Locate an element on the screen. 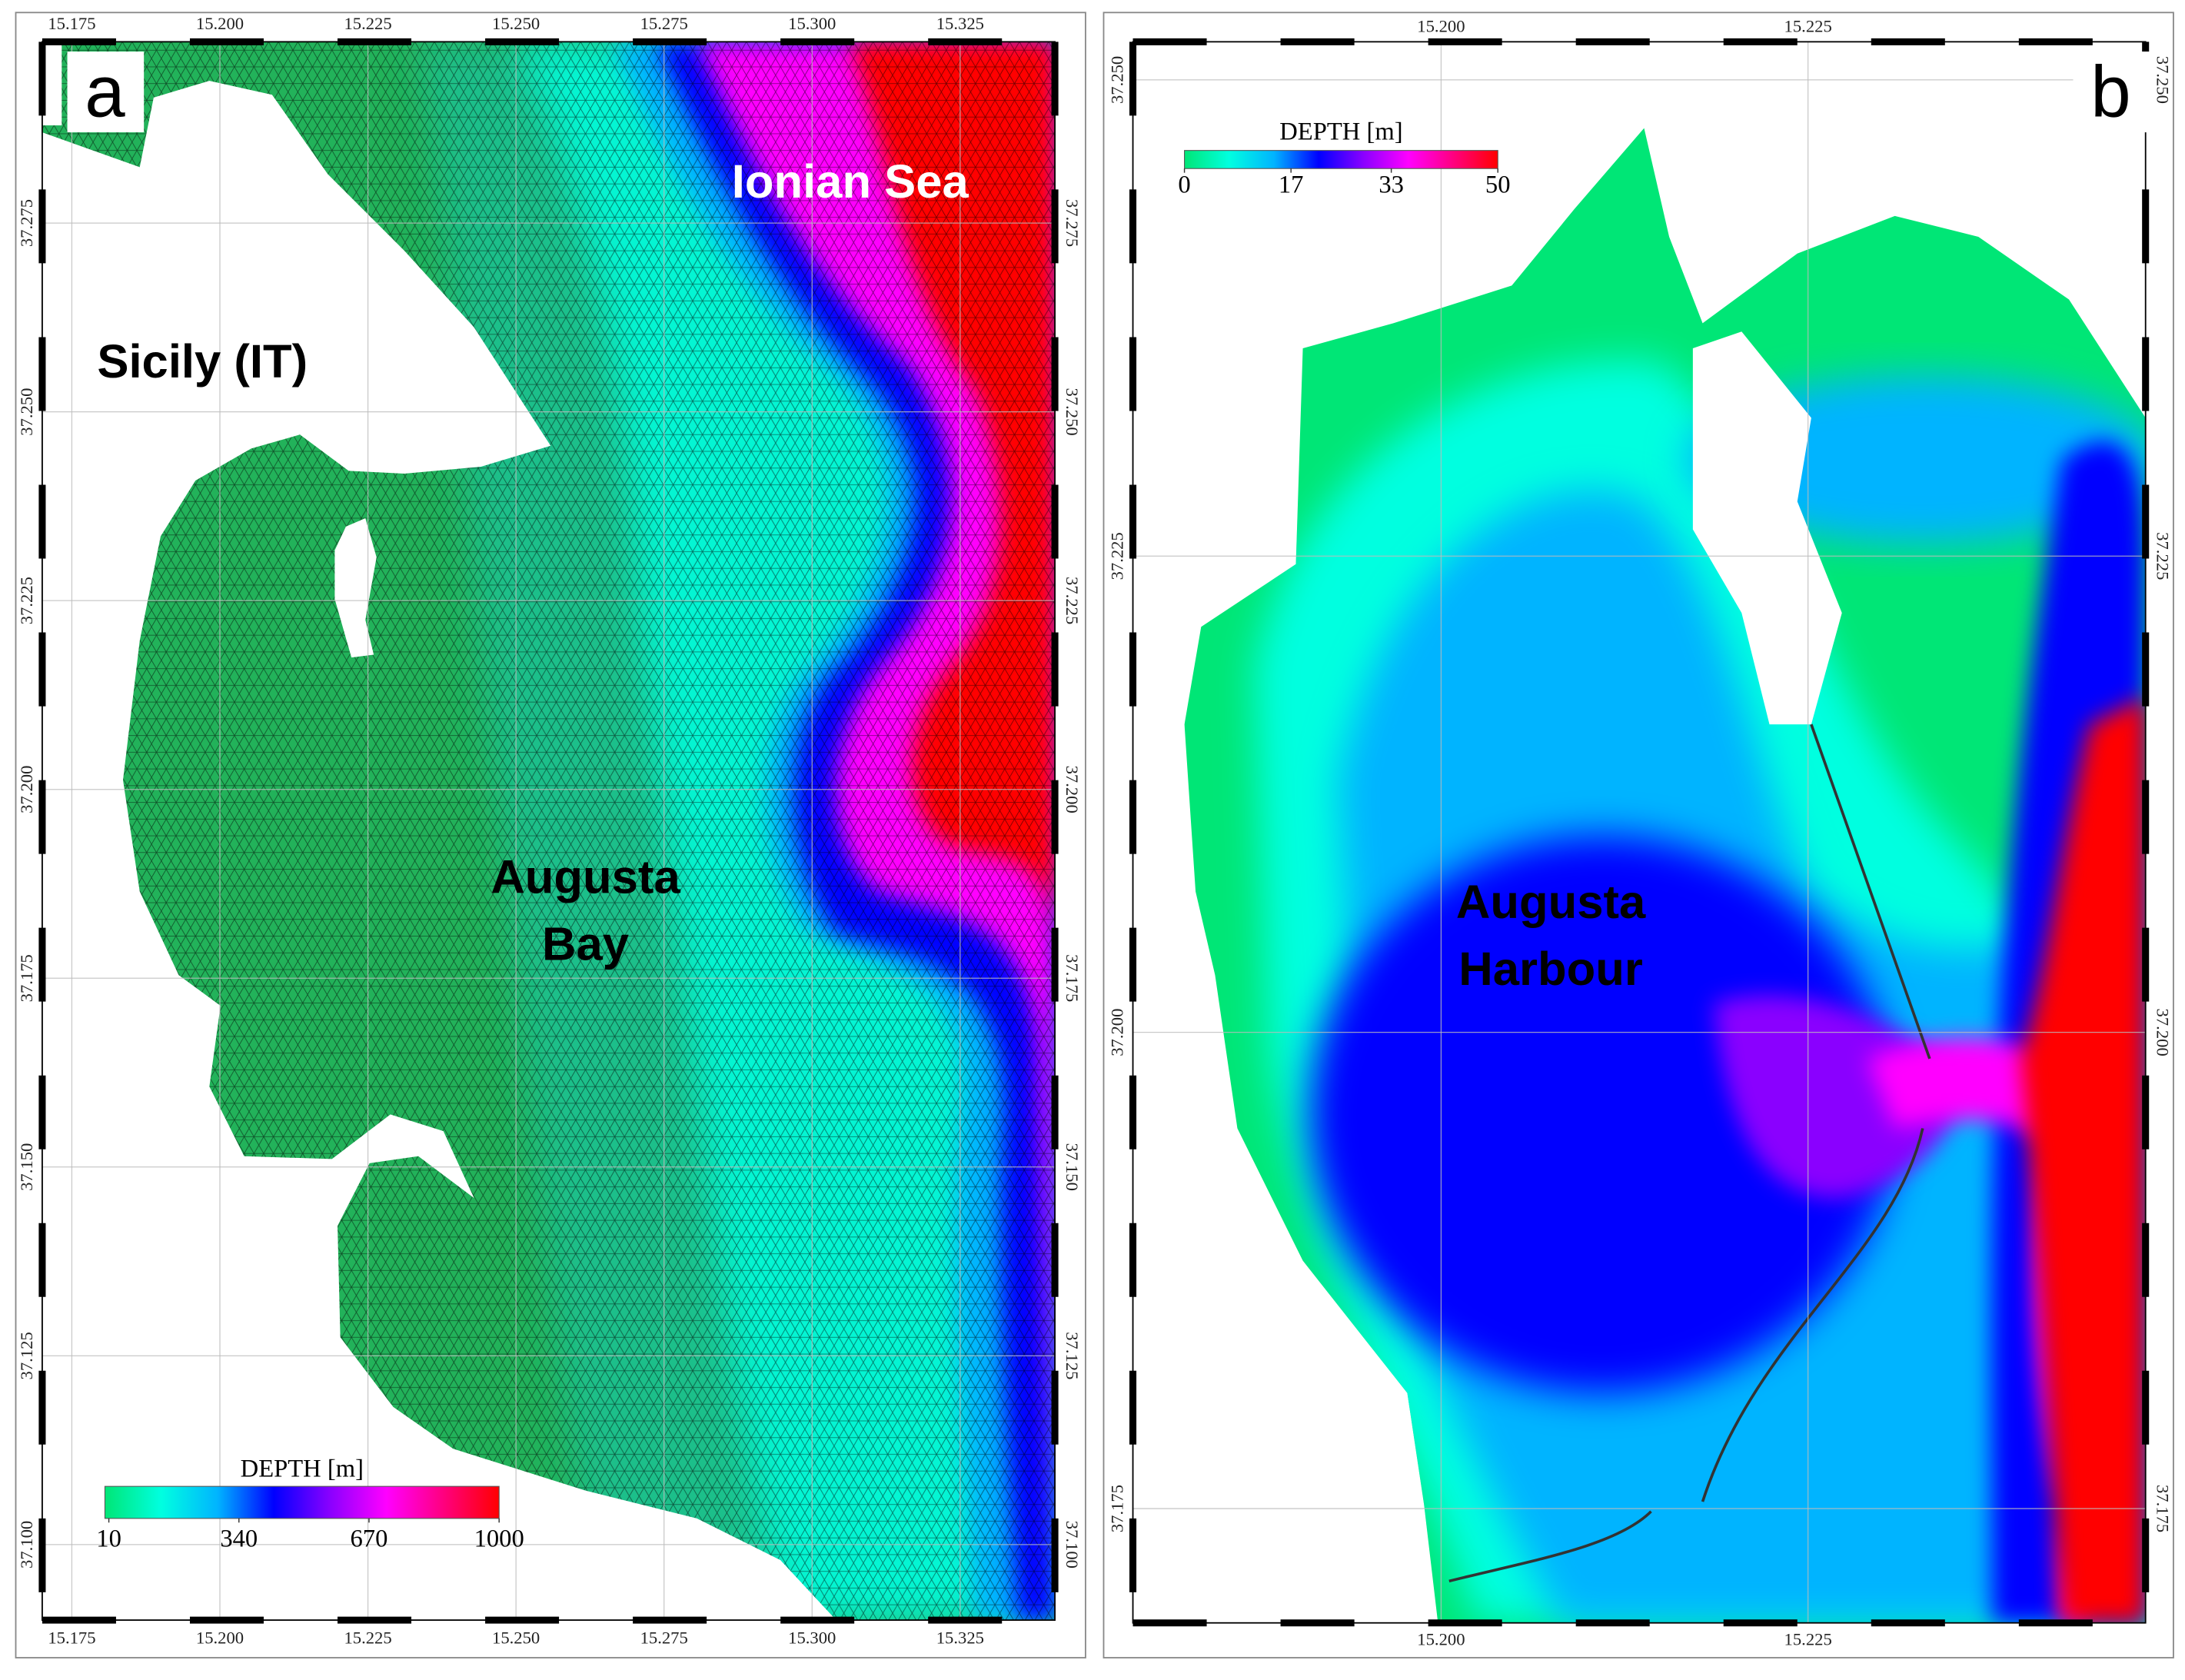 The image size is (2185, 1680). place-label: Ionian Sea is located at coordinates (850, 181).